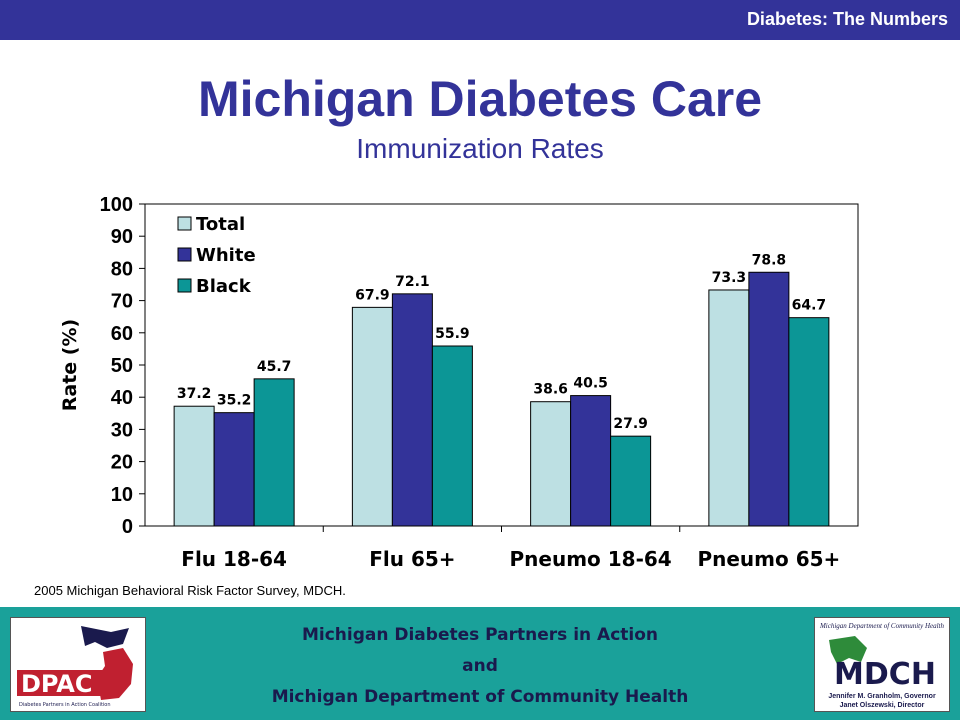 The height and width of the screenshot is (720, 960). Describe the element at coordinates (630, 424) in the screenshot. I see `bar-value-label: 27.9` at that location.